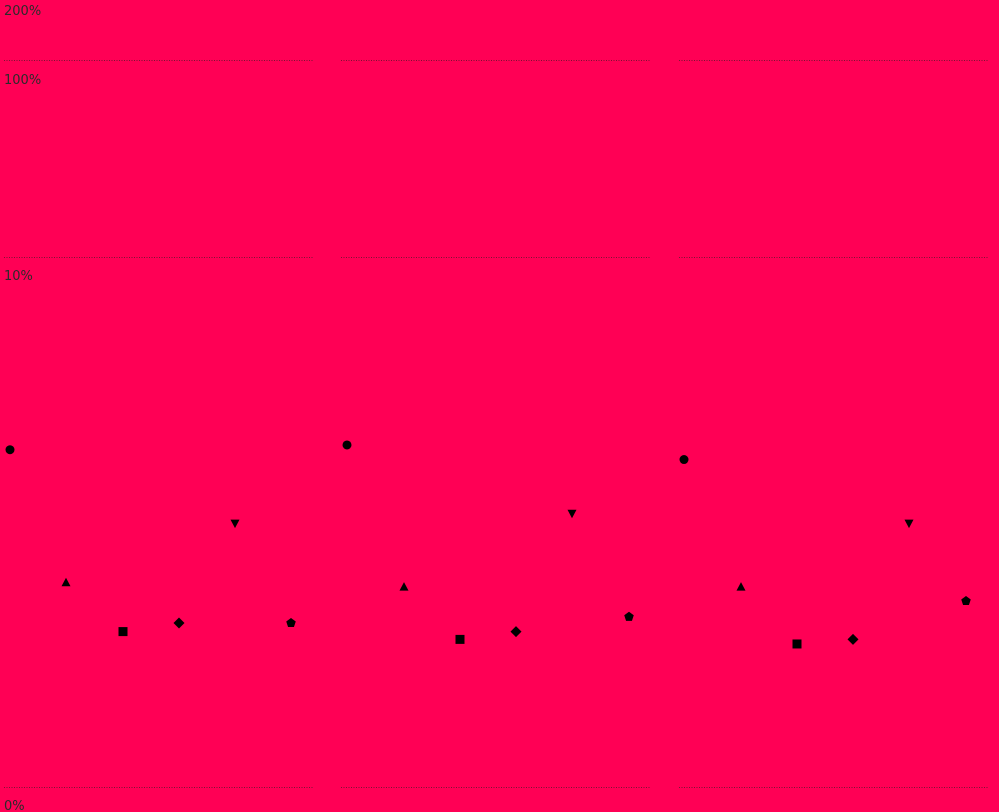 Image resolution: width=999 pixels, height=812 pixels. What do you see at coordinates (18, 276) in the screenshot?
I see `y-tick-label: 10%` at bounding box center [18, 276].